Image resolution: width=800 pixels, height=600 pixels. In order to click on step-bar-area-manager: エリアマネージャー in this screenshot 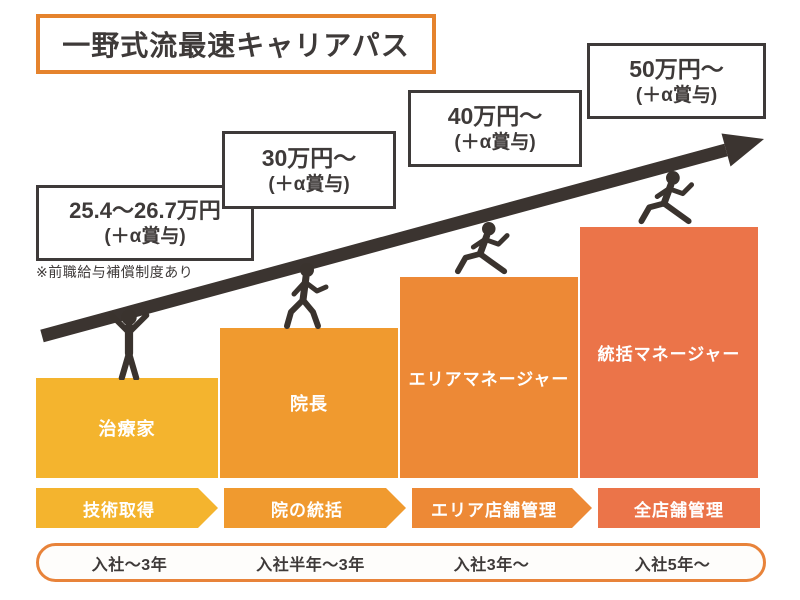, I will do `click(489, 377)`.